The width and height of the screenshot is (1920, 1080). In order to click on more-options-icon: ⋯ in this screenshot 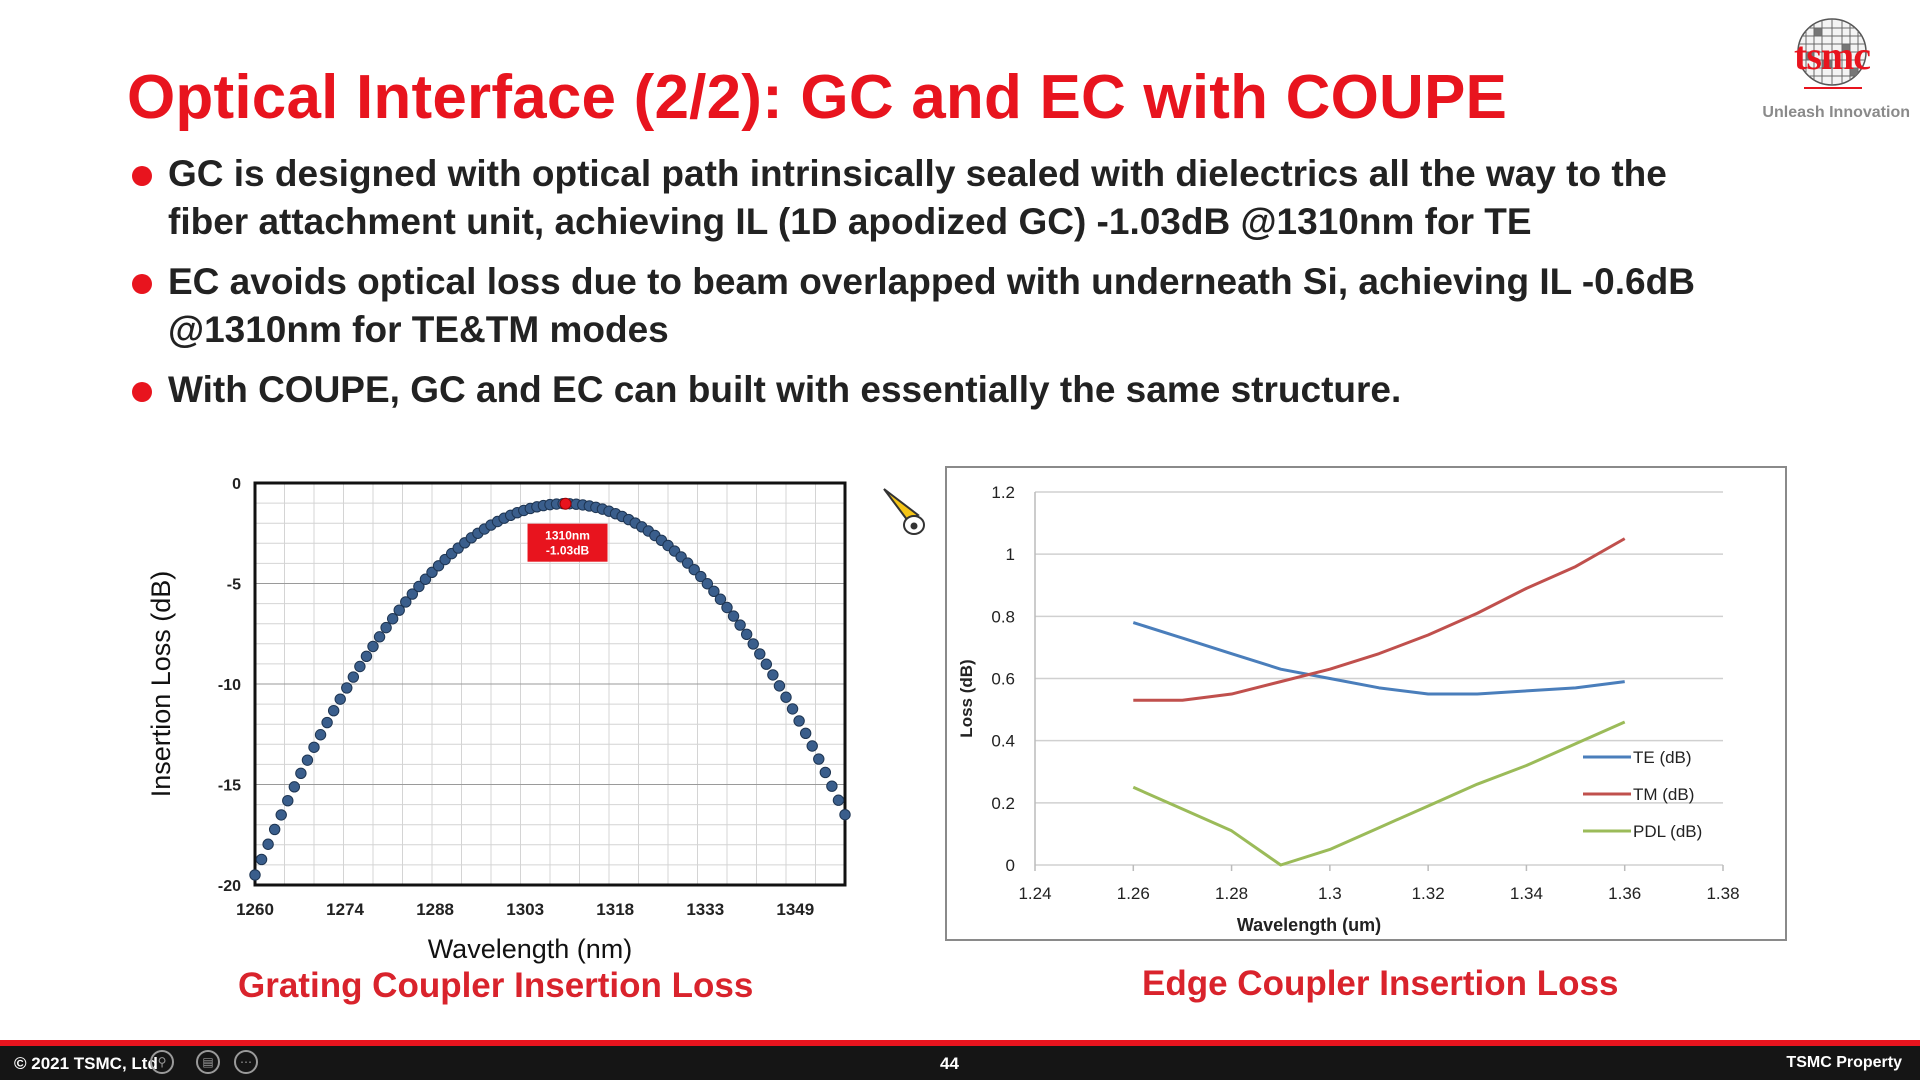, I will do `click(246, 1062)`.